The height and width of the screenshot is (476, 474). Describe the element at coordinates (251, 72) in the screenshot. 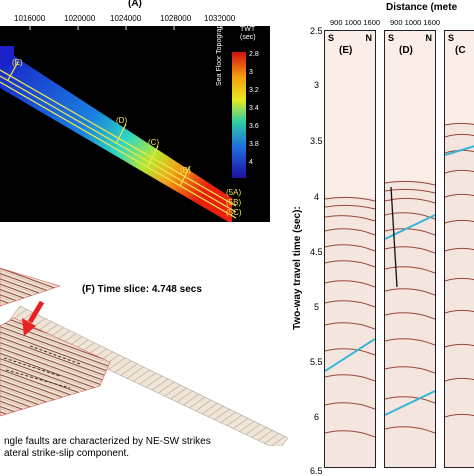

I see `colorbar-tick: 3` at that location.